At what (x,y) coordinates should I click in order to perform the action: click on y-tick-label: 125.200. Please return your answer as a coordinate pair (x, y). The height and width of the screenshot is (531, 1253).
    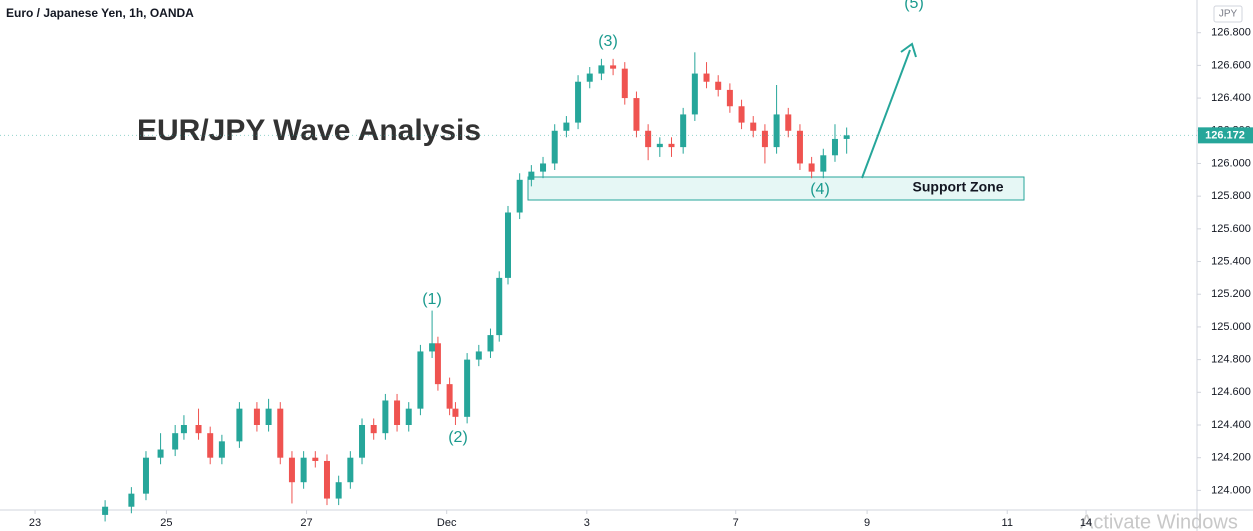
    Looking at the image, I should click on (1231, 294).